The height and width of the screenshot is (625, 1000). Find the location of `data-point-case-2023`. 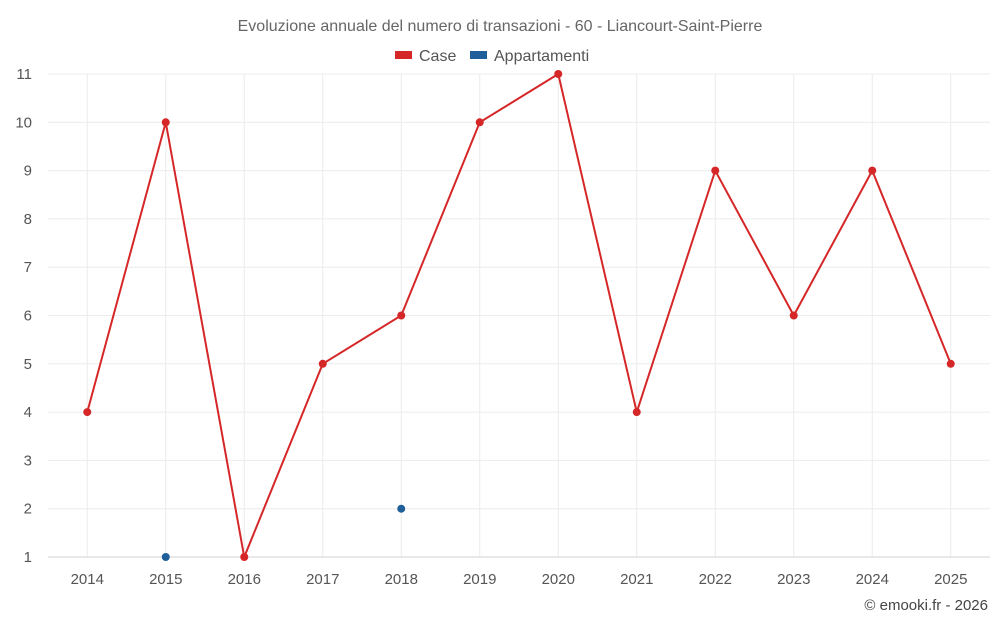

data-point-case-2023 is located at coordinates (793, 315).